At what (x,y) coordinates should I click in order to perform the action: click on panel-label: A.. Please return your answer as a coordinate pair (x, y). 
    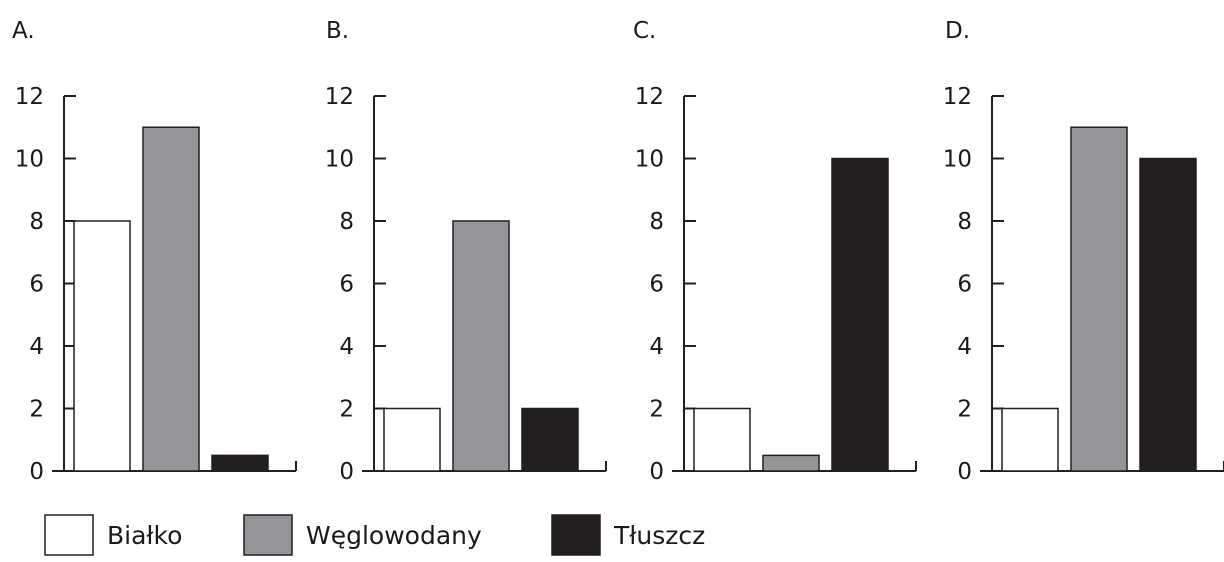
    Looking at the image, I should click on (23, 31).